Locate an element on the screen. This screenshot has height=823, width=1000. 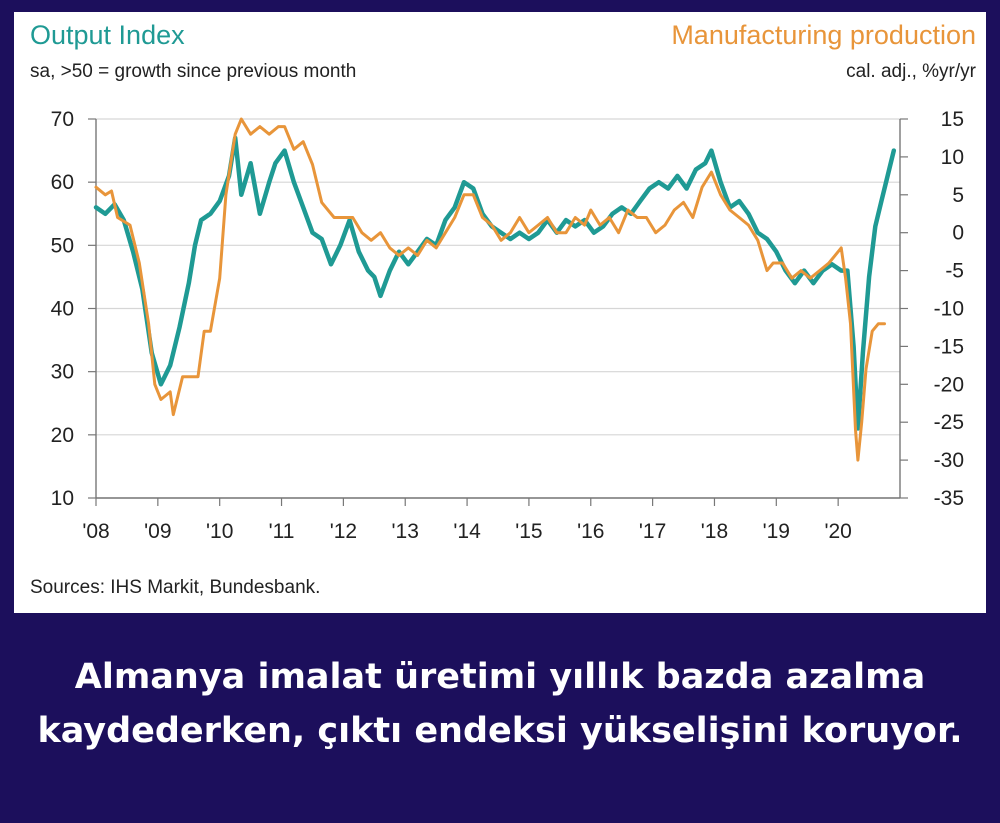
right-tick-label: -30 is located at coordinates (949, 460).